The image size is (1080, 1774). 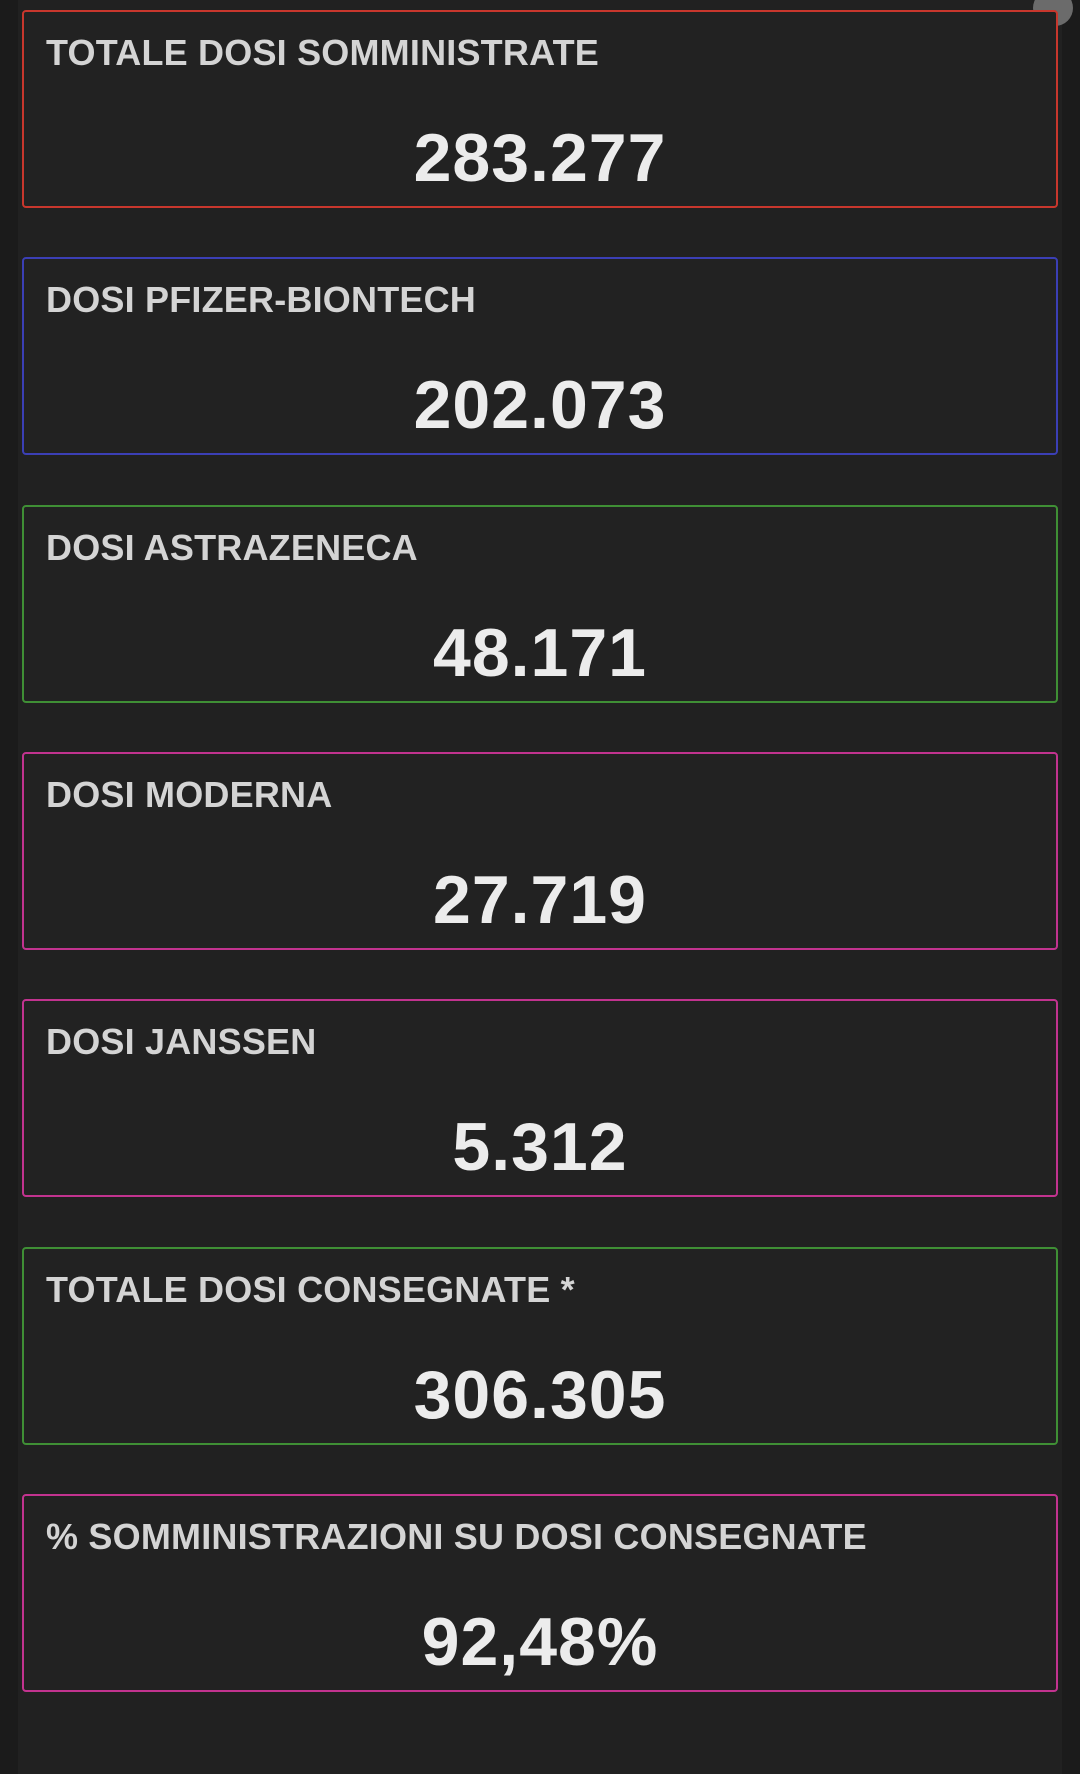 What do you see at coordinates (232, 547) in the screenshot?
I see `card-label: DOSI ASTRAZENECA` at bounding box center [232, 547].